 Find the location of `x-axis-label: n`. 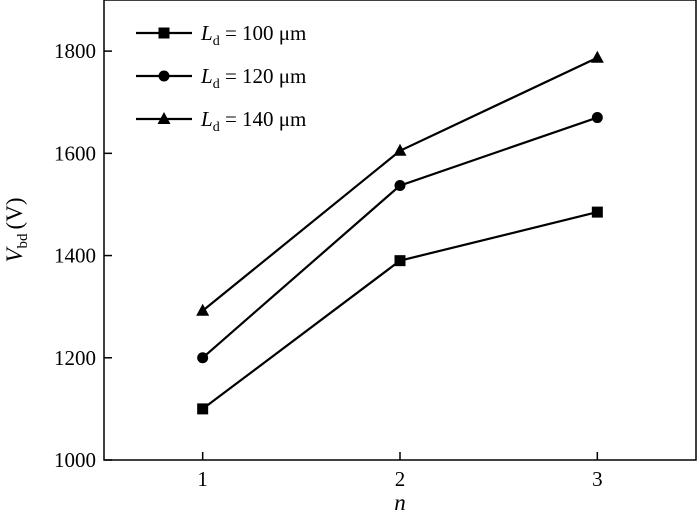

x-axis-label: n is located at coordinates (400, 501).